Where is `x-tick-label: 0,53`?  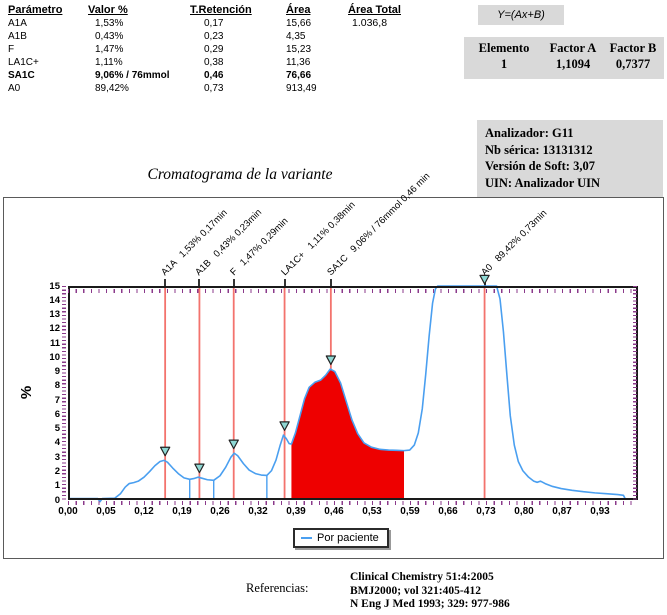
x-tick-label: 0,53 is located at coordinates (372, 511).